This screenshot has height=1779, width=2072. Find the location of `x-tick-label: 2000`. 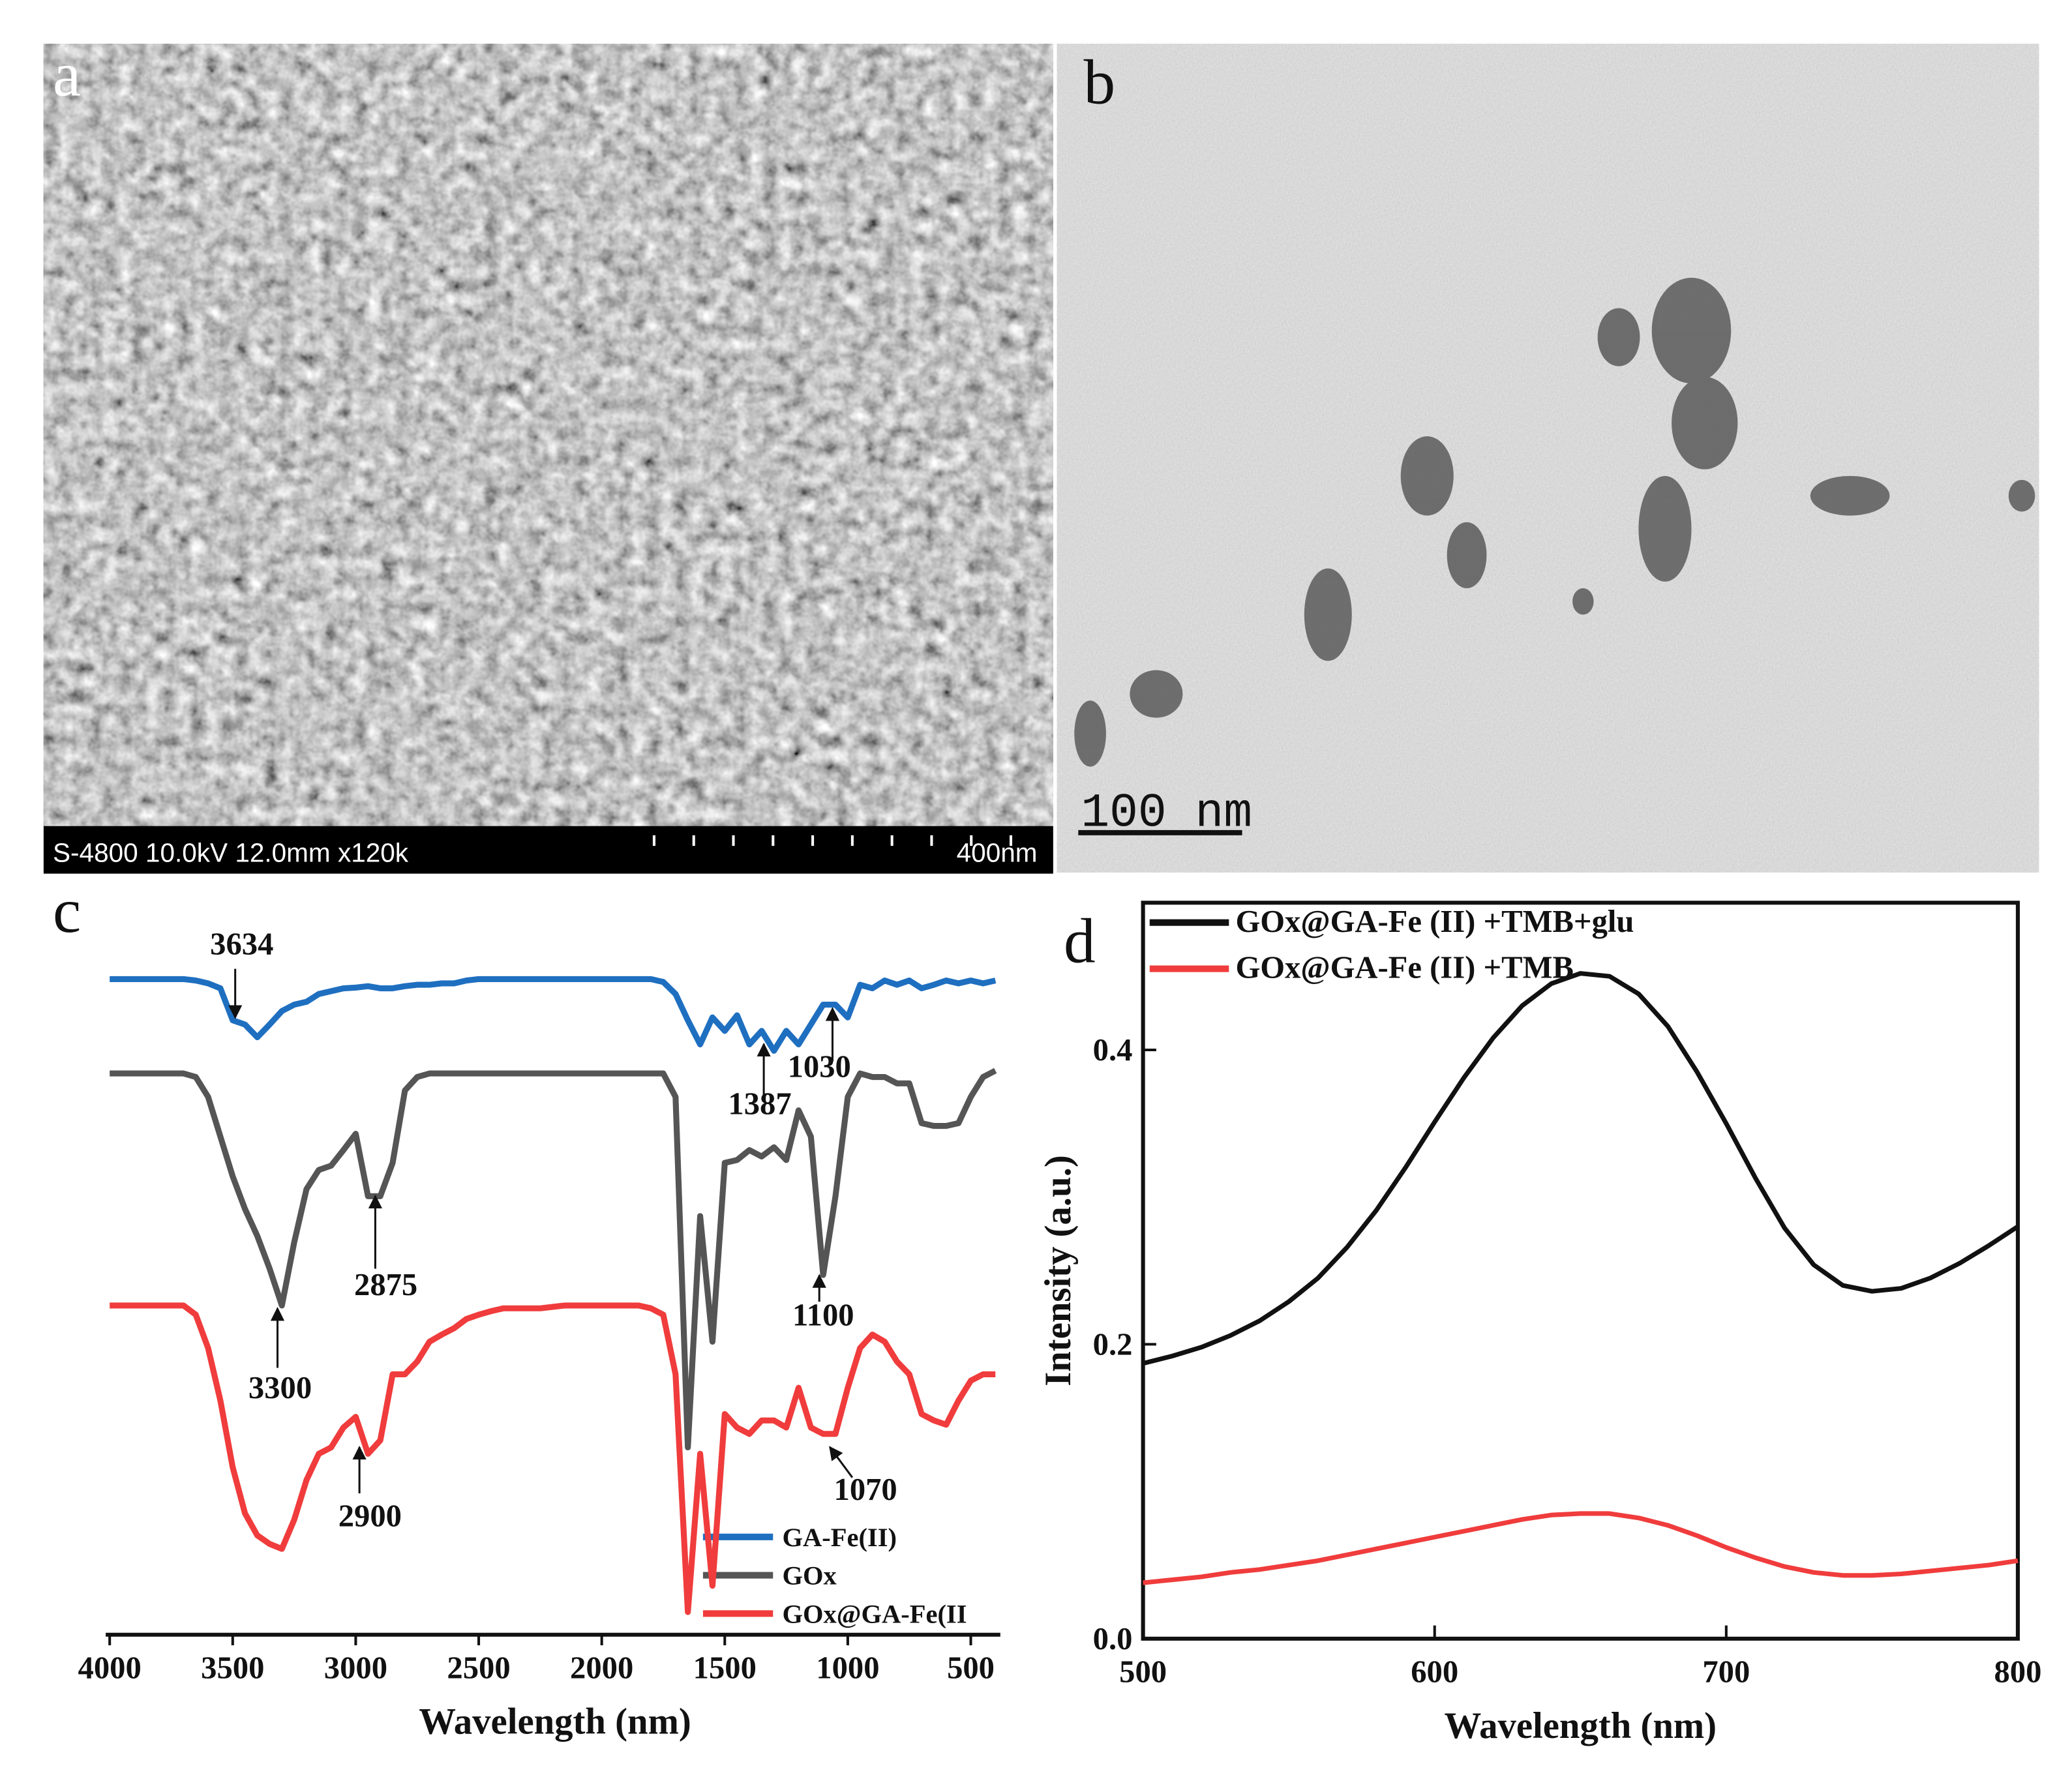

x-tick-label: 2000 is located at coordinates (601, 1668).